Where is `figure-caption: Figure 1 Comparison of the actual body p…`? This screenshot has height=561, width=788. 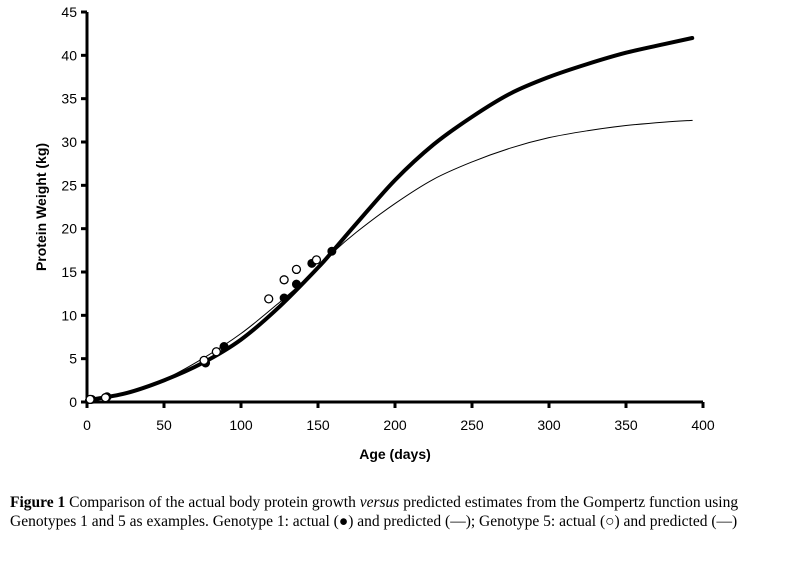 figure-caption: Figure 1 Comparison of the actual body p… is located at coordinates (397, 512).